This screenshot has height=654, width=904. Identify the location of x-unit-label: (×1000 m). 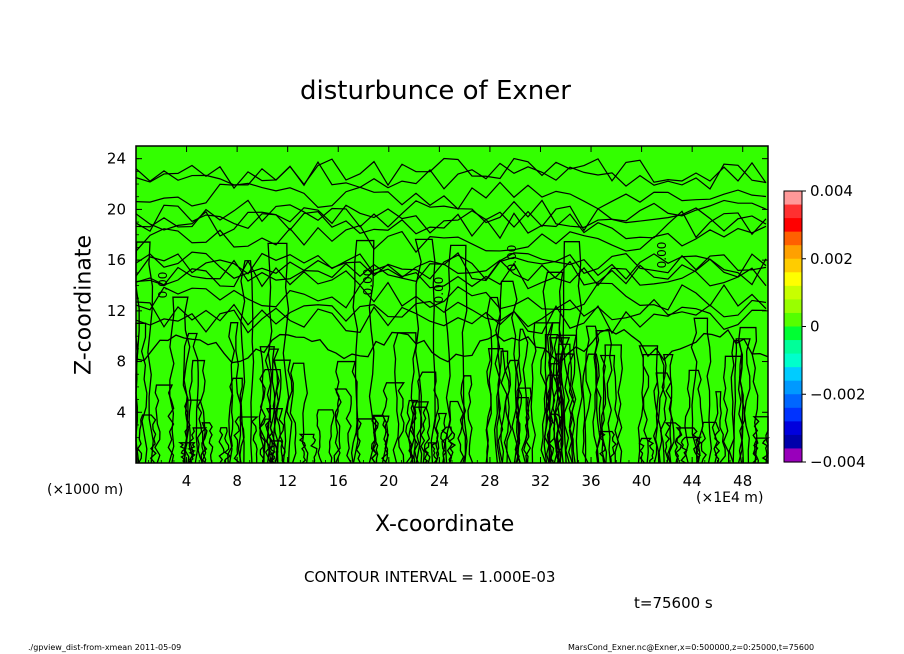
(85, 490).